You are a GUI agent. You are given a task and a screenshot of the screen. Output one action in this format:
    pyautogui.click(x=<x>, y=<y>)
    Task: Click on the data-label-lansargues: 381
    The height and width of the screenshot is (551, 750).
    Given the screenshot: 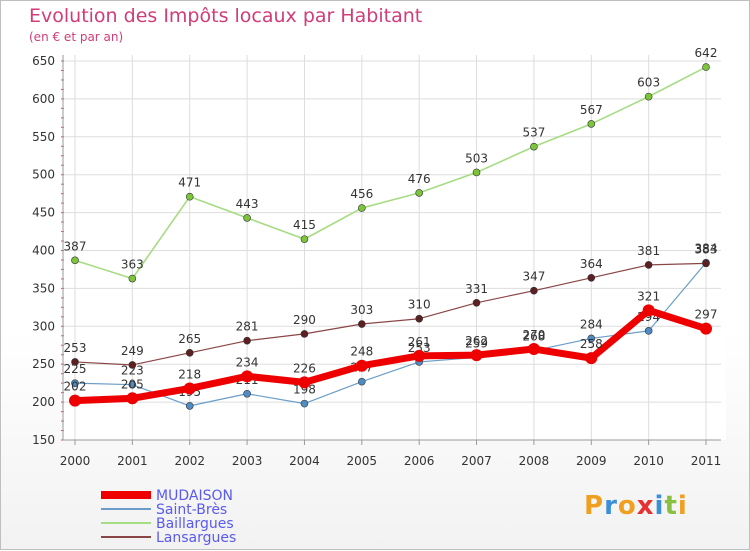 What is the action you would take?
    pyautogui.click(x=648, y=251)
    